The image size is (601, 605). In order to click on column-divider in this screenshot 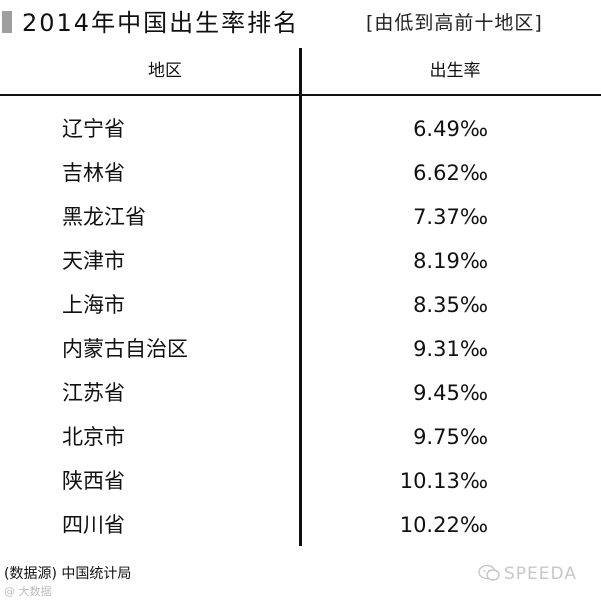, I will do `click(300, 297)`.